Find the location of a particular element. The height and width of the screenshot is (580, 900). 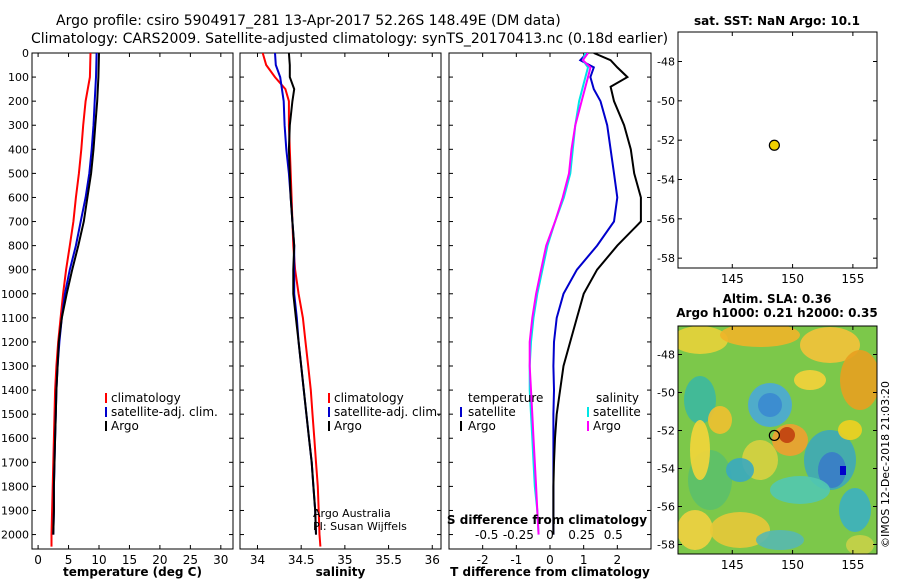

depth-tick-label: 800 is located at coordinates (18, 246).